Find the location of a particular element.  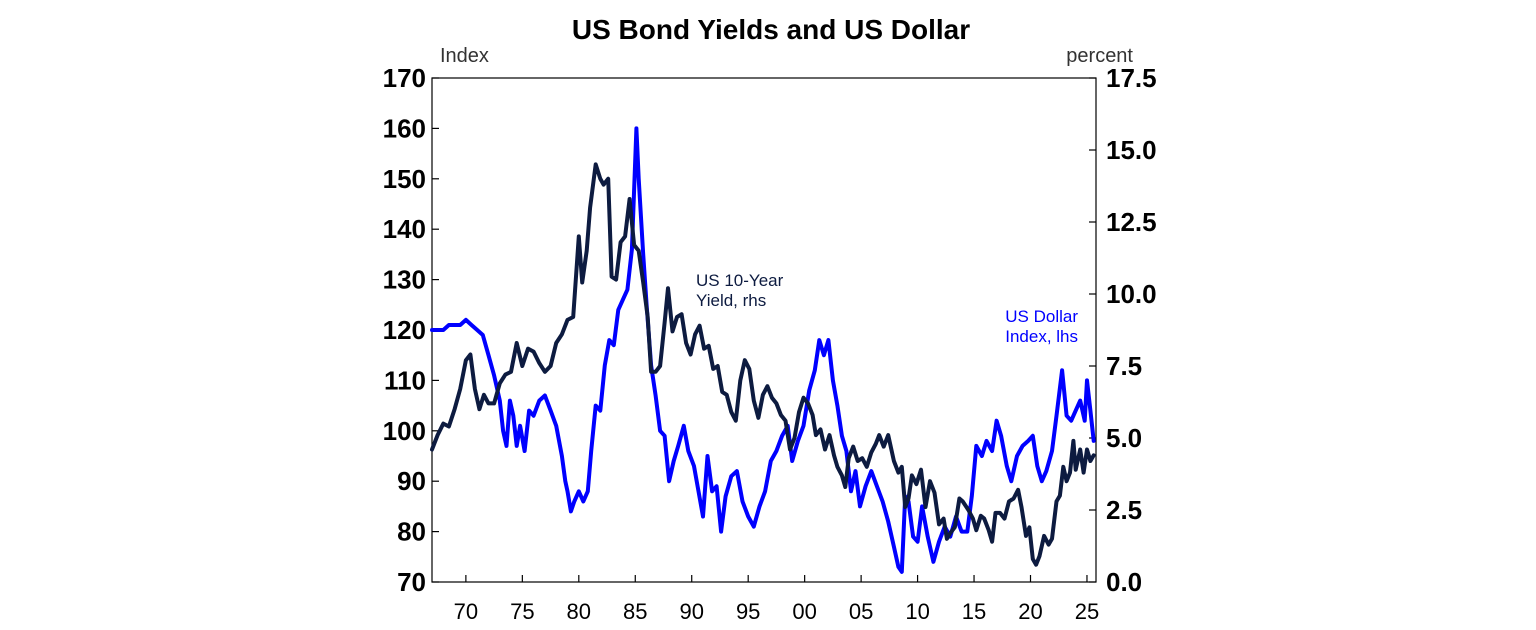

series-labels: US Dollar Index, lhs US 10-Year Yield, rhs is located at coordinates (887, 308).